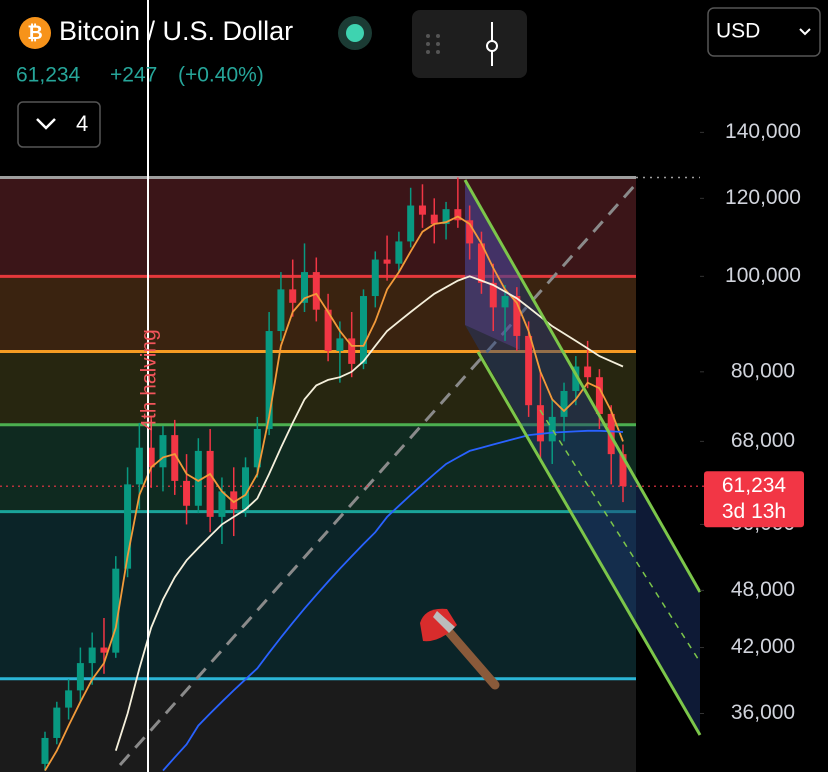  I want to click on y-tick-label: 140,000, so click(763, 131).